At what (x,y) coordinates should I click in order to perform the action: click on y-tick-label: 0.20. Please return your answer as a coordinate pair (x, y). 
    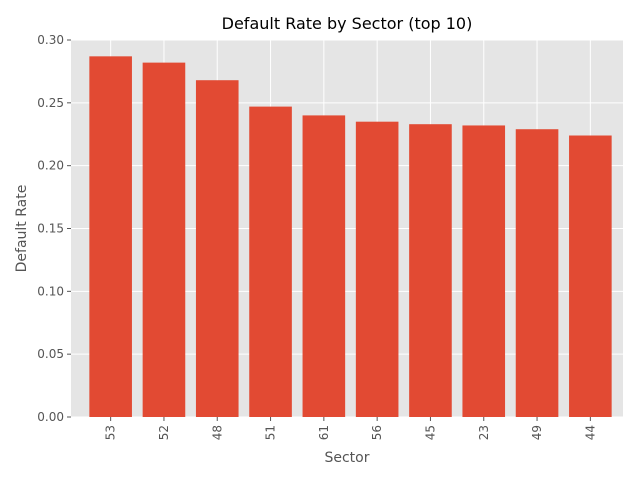
    Looking at the image, I should click on (50, 166).